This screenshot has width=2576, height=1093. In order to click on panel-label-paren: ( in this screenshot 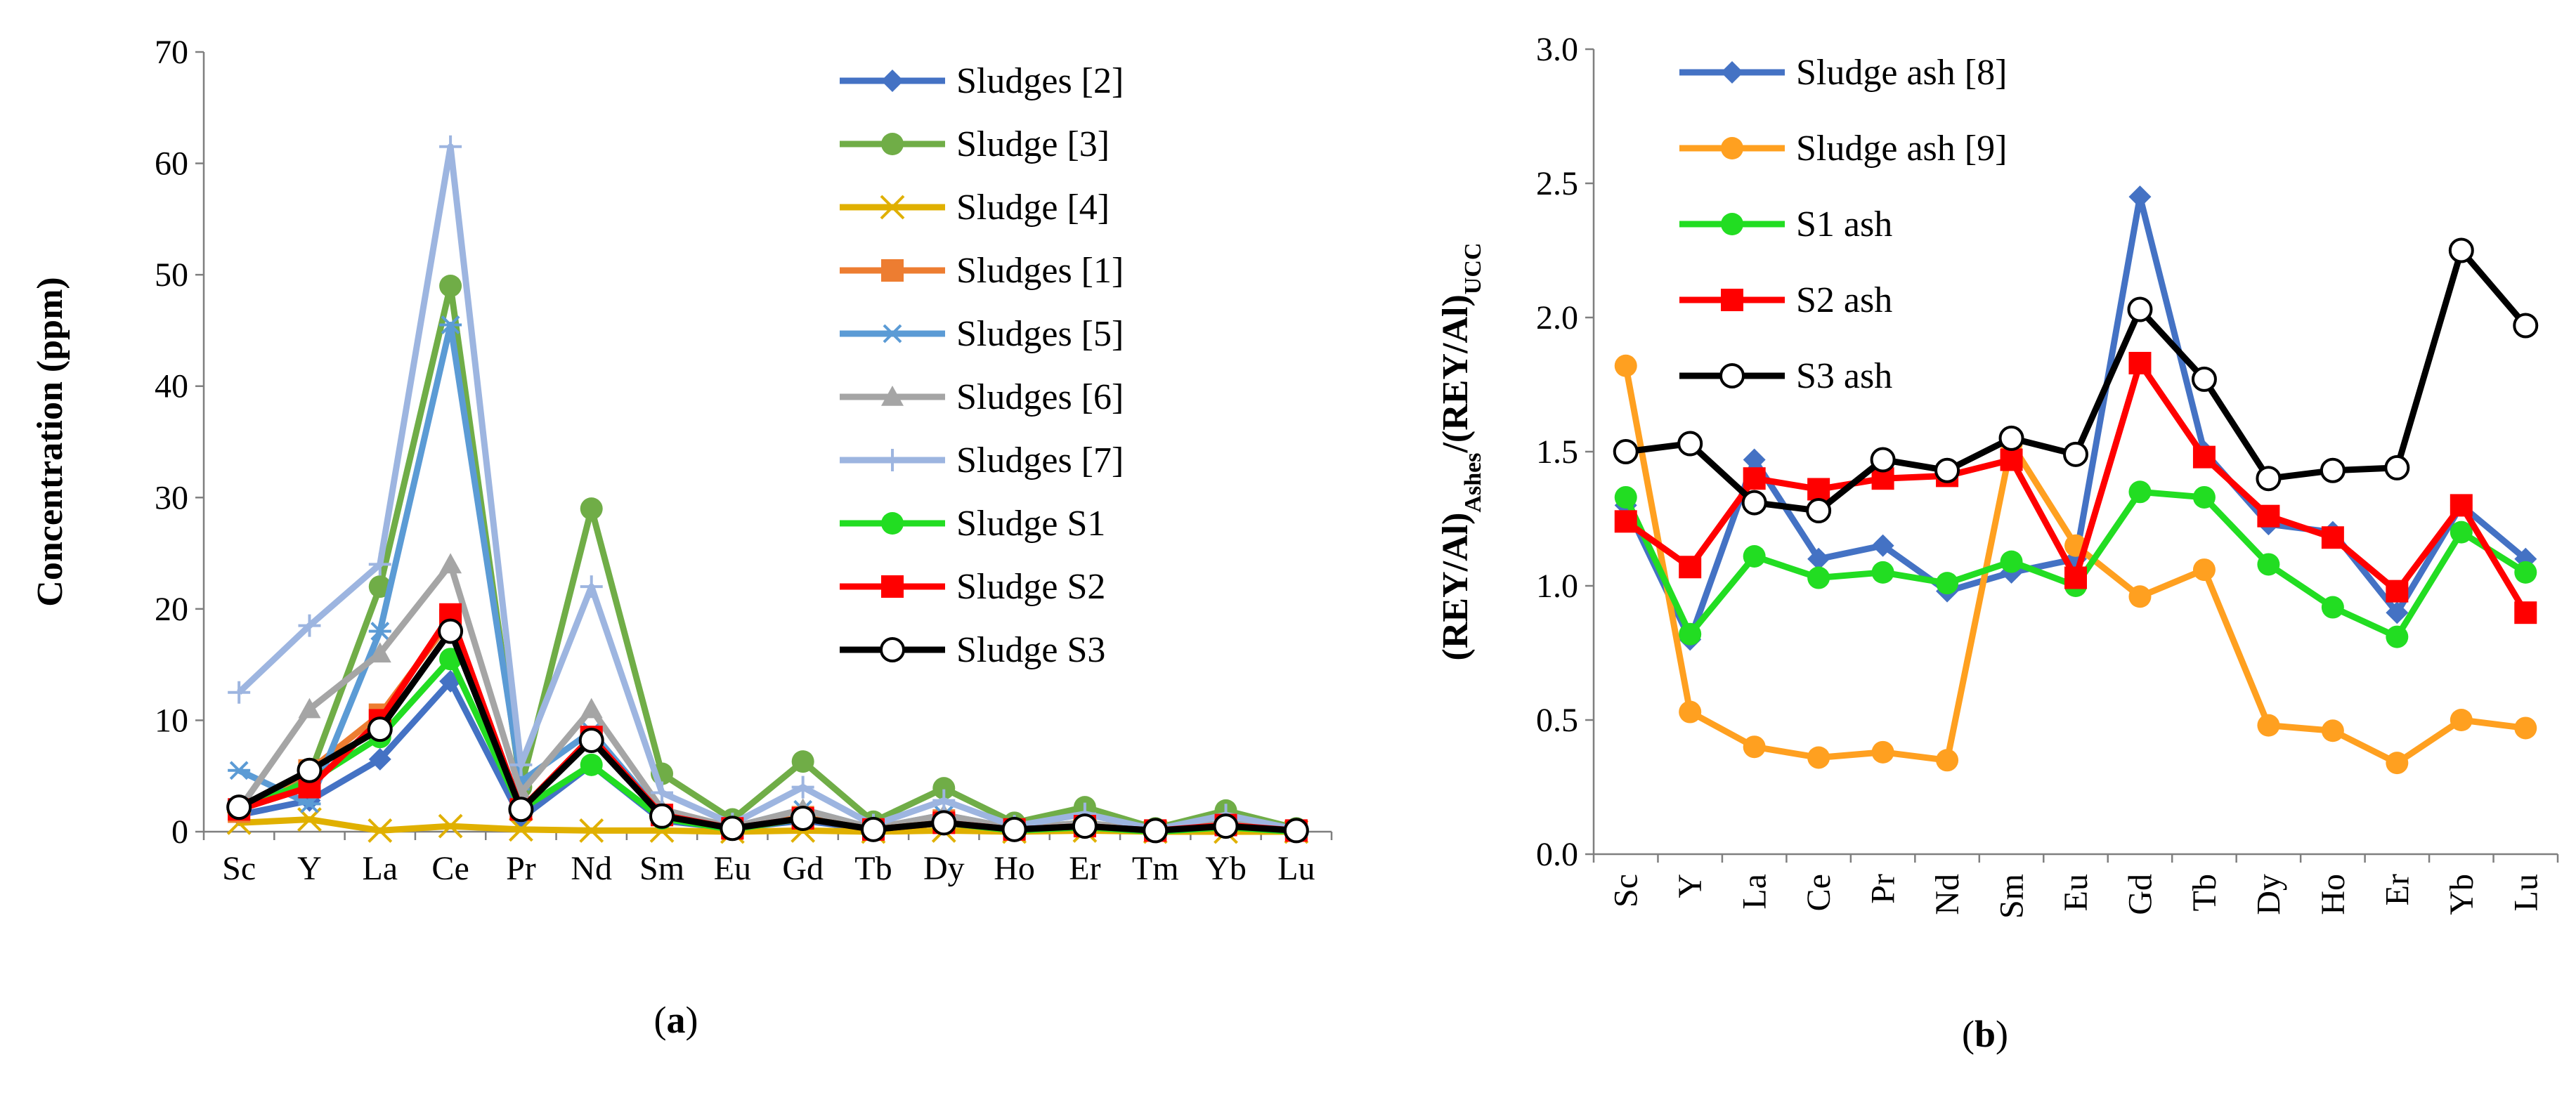, I will do `click(1968, 1034)`.